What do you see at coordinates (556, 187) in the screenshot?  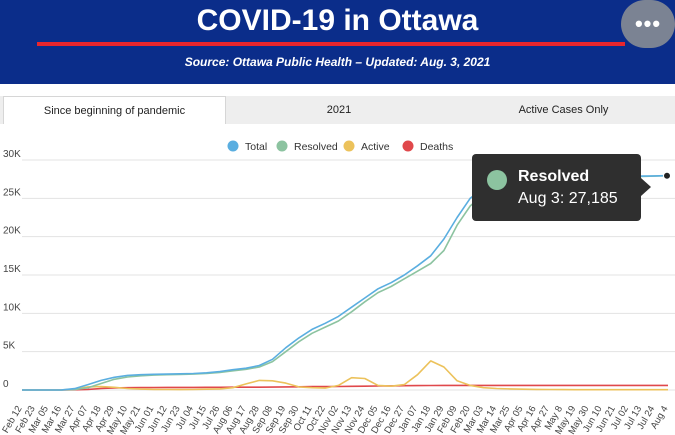 I see `chart-tooltip: Resolved Aug 3: 27,185` at bounding box center [556, 187].